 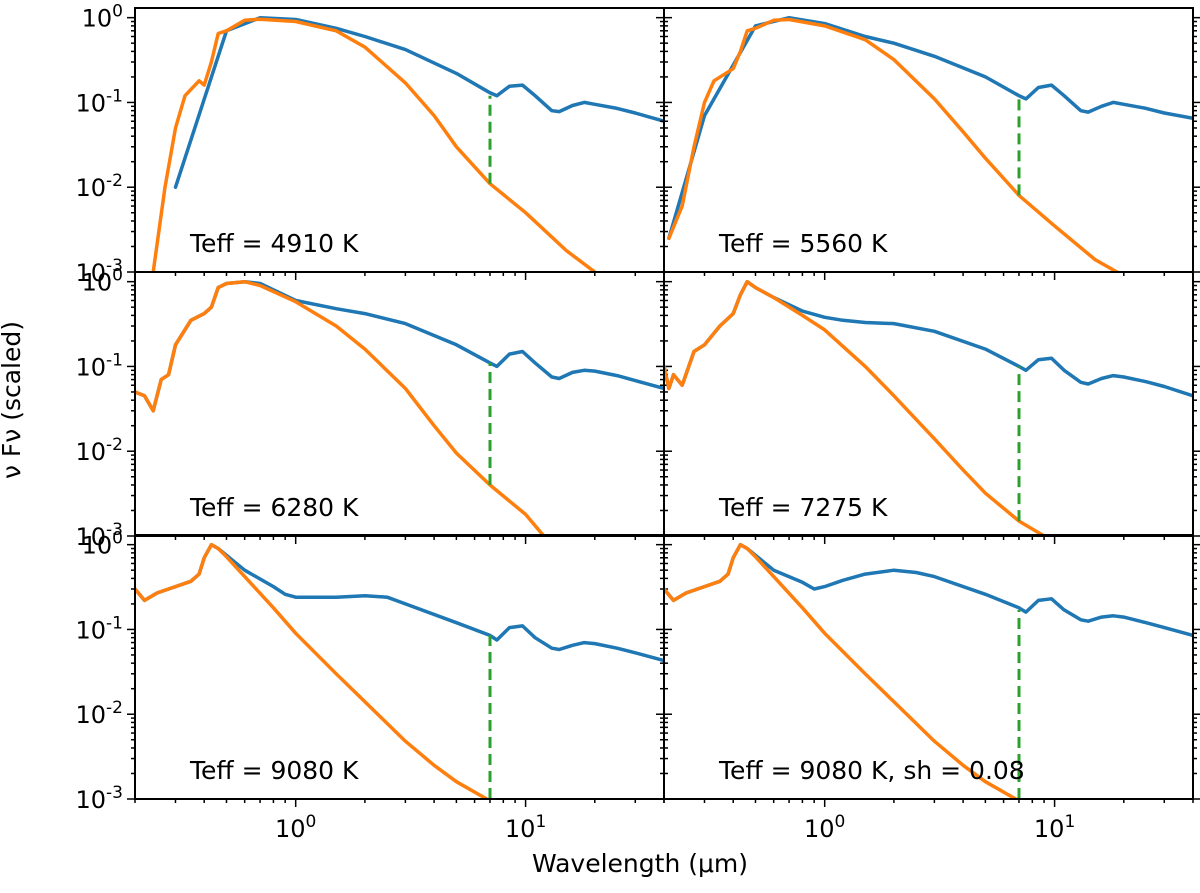 I want to click on panel-annotation: Teff = 6280 K, so click(x=274, y=507).